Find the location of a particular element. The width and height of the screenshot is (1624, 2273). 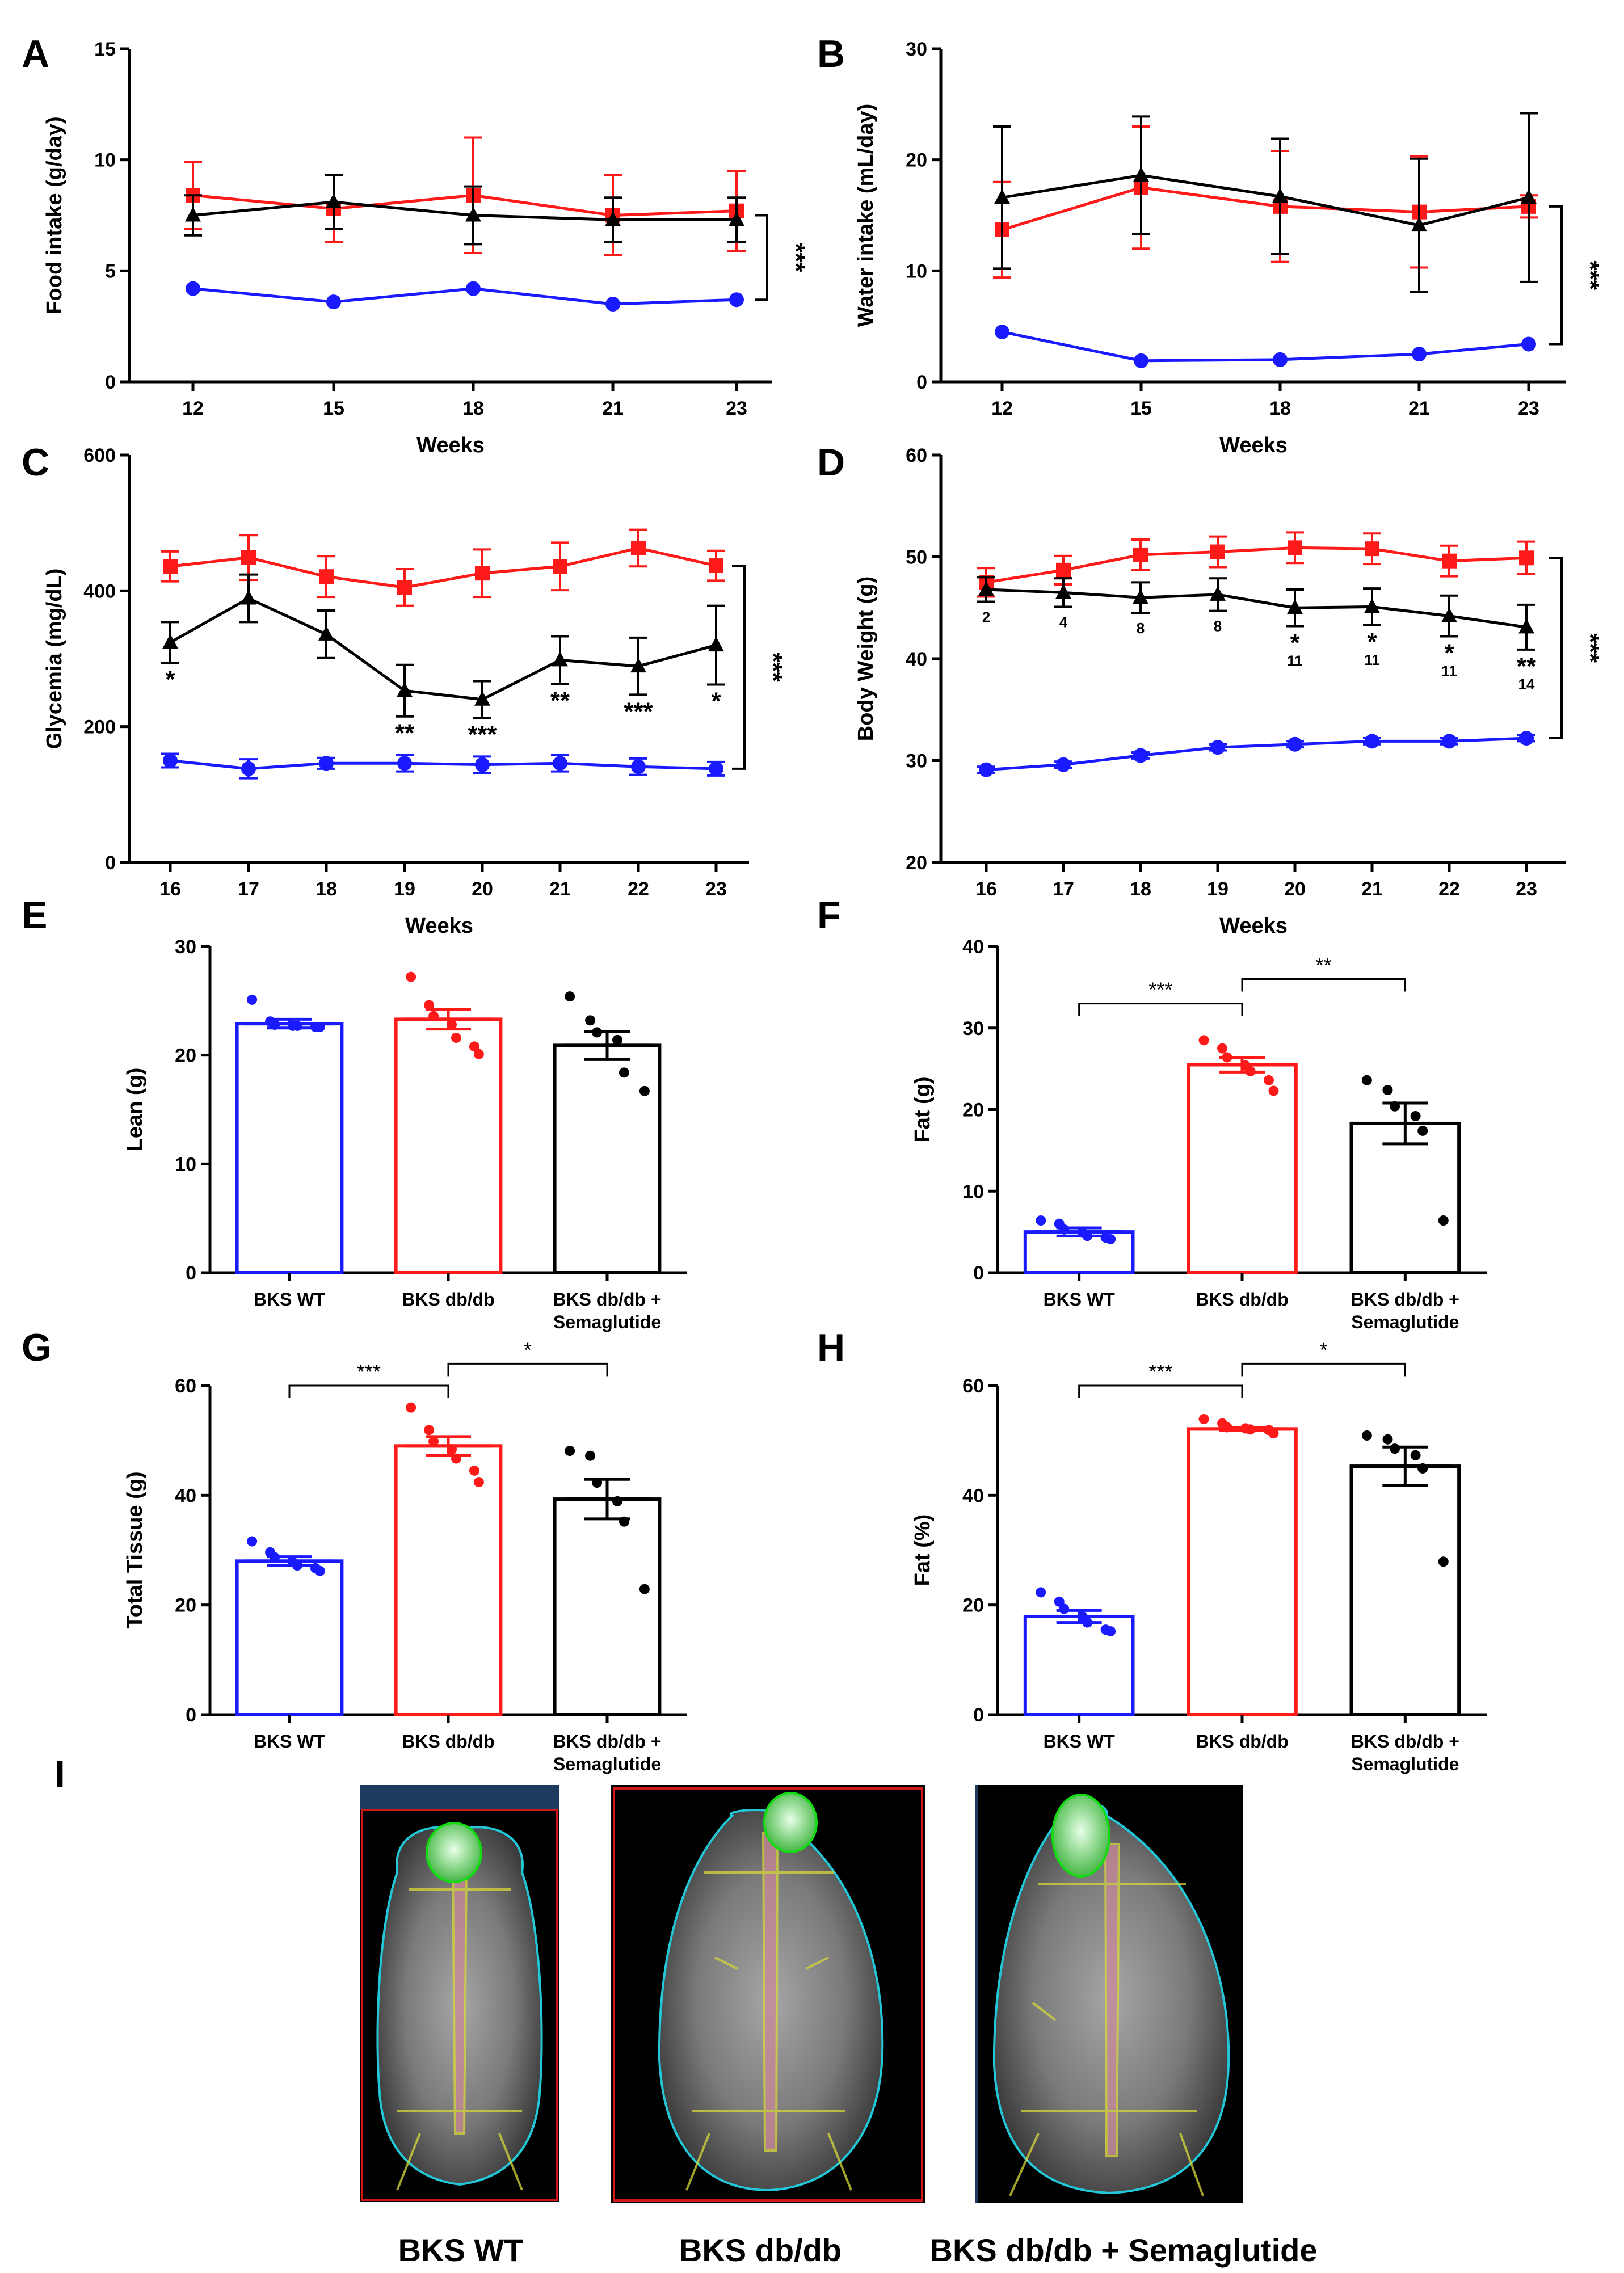

scan-frame is located at coordinates (459, 2005).